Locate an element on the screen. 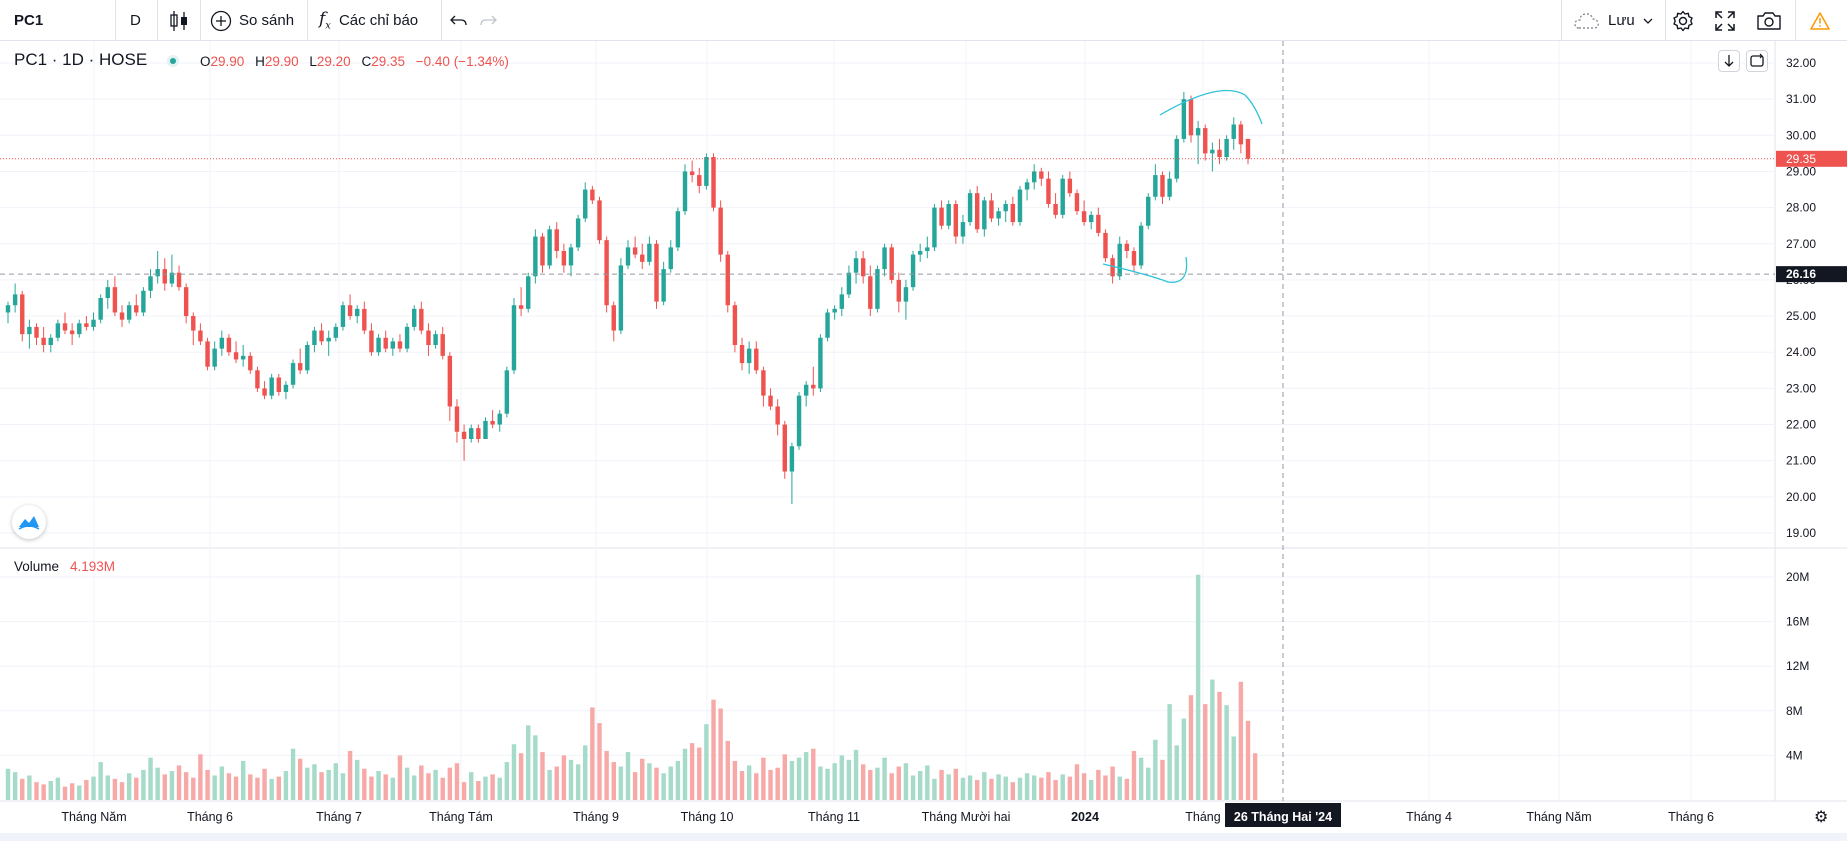 This screenshot has height=841, width=1847. fullscreen-button is located at coordinates (1725, 20).